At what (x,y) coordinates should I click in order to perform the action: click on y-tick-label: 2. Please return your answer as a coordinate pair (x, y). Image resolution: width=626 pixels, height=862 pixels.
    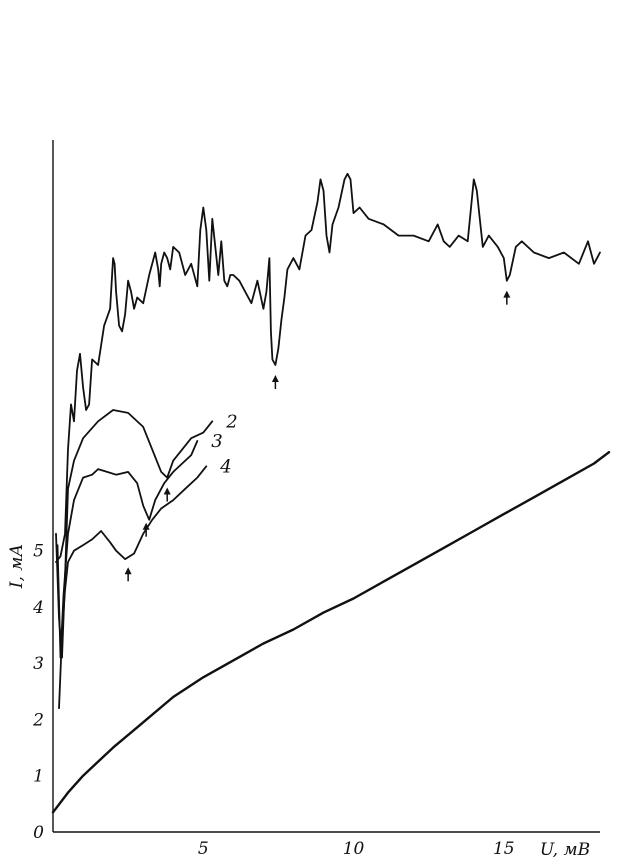
    Looking at the image, I should click on (38, 720).